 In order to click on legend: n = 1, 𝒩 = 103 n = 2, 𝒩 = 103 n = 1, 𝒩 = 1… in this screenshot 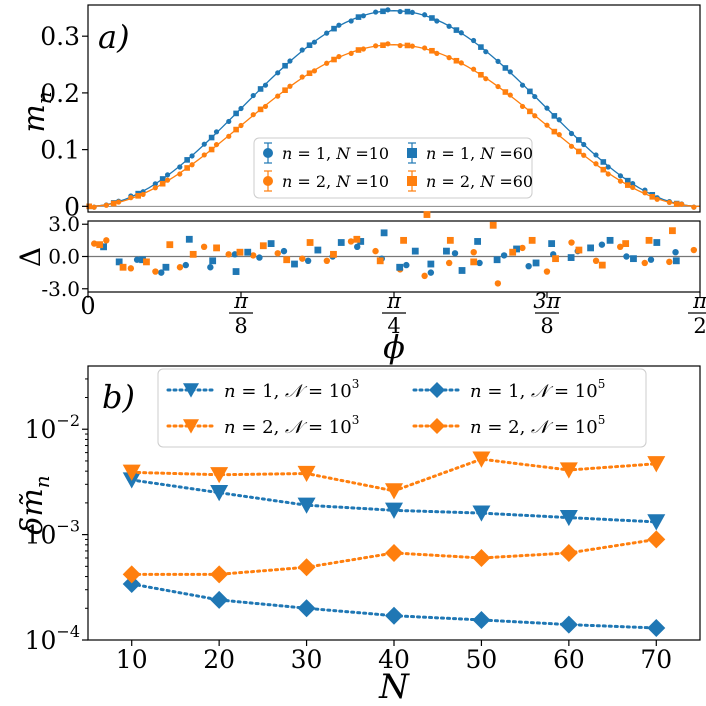, I will do `click(402, 408)`.